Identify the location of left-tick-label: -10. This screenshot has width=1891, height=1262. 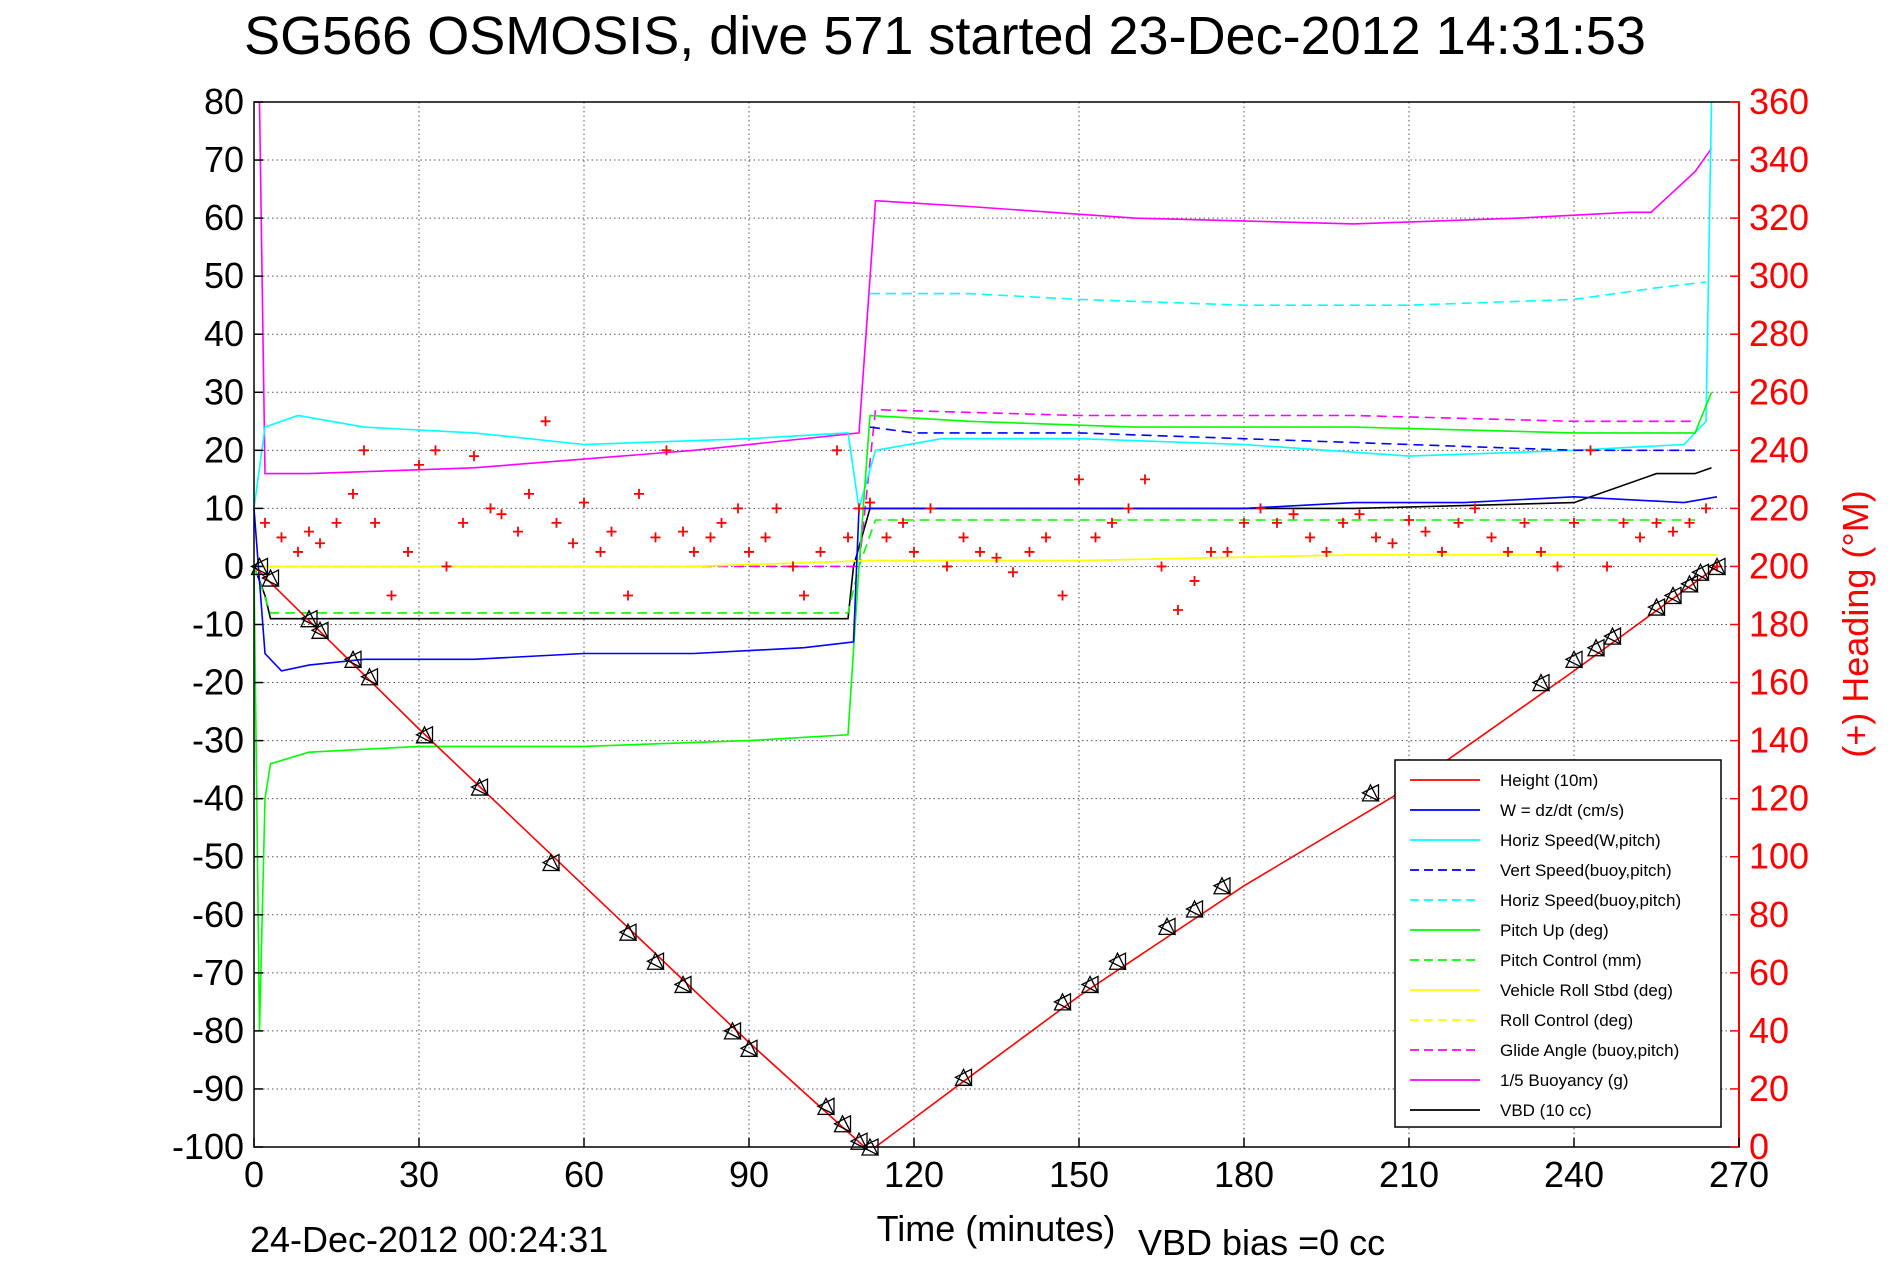
(218, 624).